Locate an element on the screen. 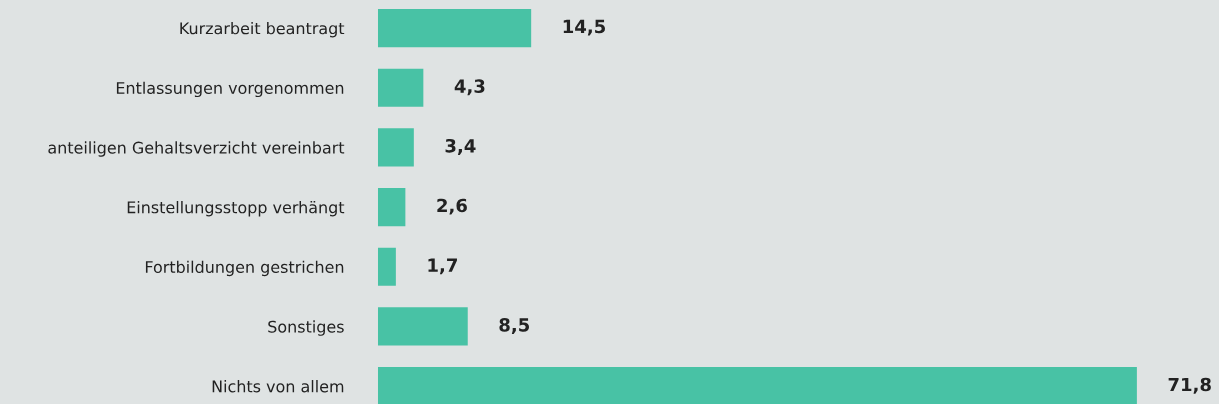 The width and height of the screenshot is (1219, 404). data-label: 14,5 is located at coordinates (584, 27).